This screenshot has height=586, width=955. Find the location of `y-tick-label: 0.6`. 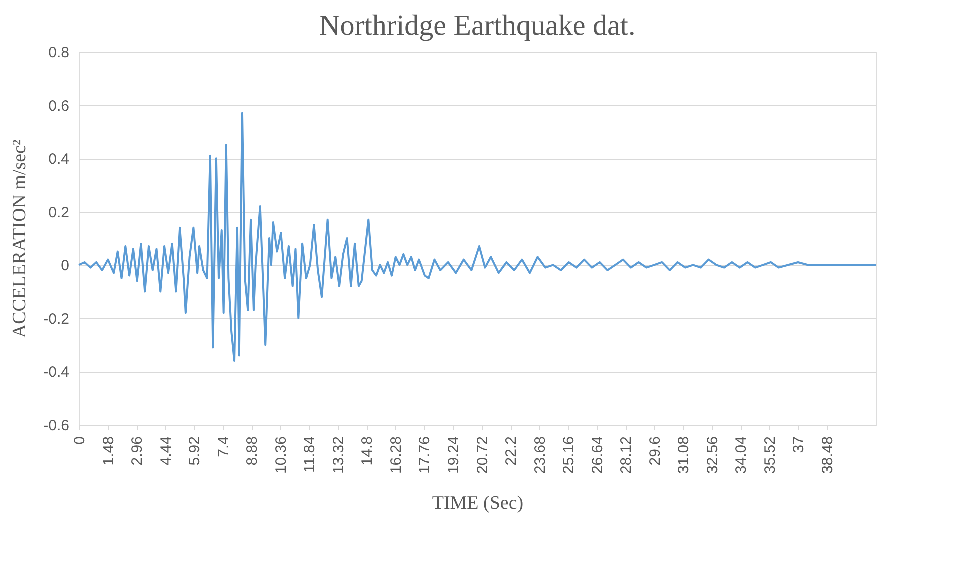

y-tick-label: 0.6 is located at coordinates (59, 106).